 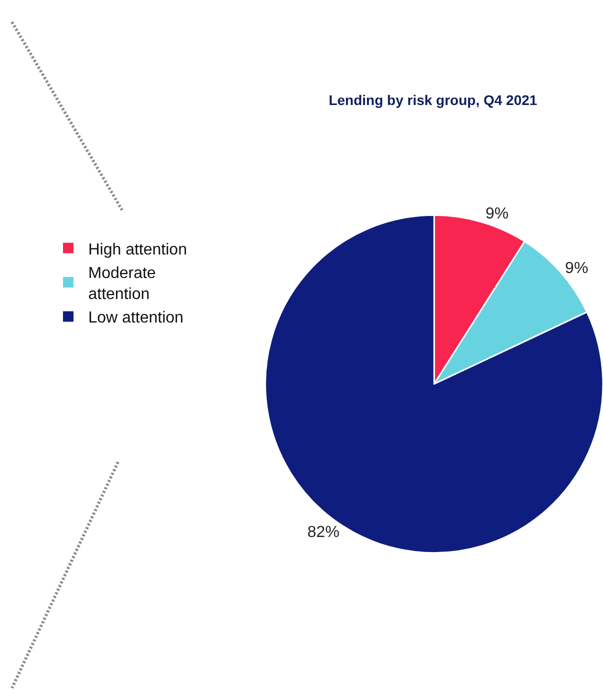 I want to click on chart-title: Lending by risk group, Q4 2021, so click(x=433, y=100).